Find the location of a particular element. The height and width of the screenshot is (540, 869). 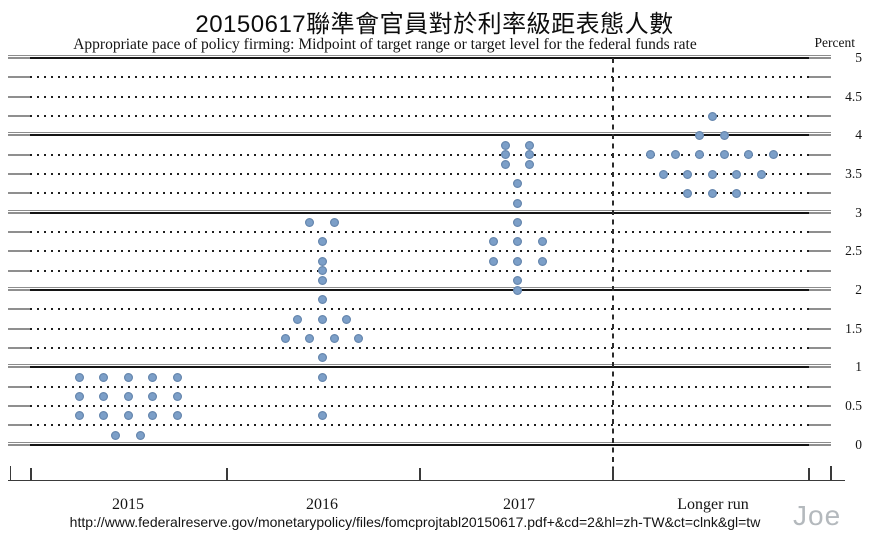

x-axis-label: 2015 is located at coordinates (128, 504).